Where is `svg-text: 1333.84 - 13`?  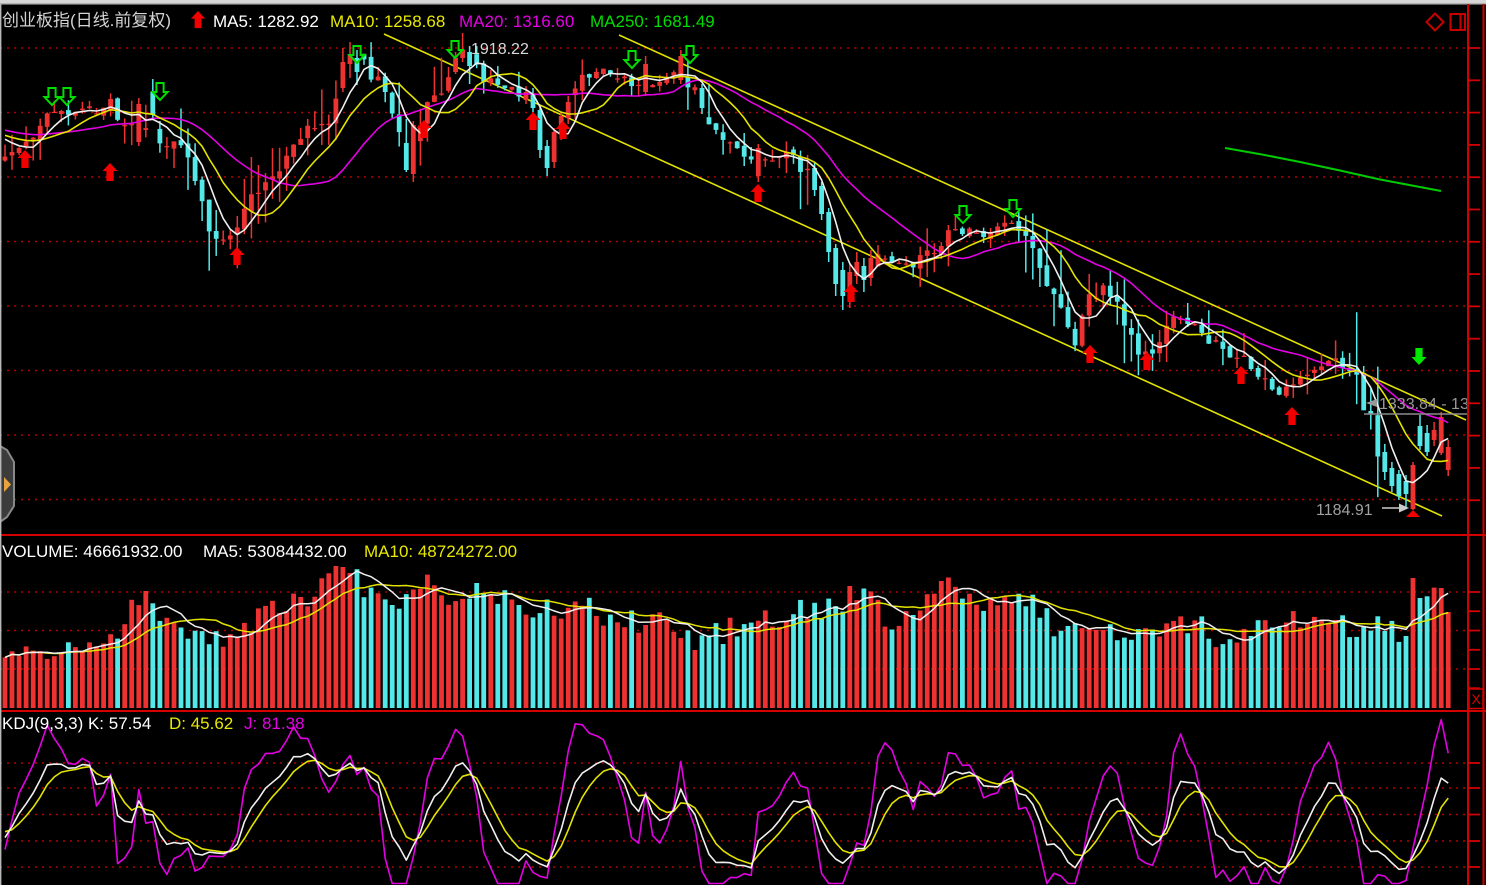
svg-text: 1333.84 - 13 is located at coordinates (1424, 404).